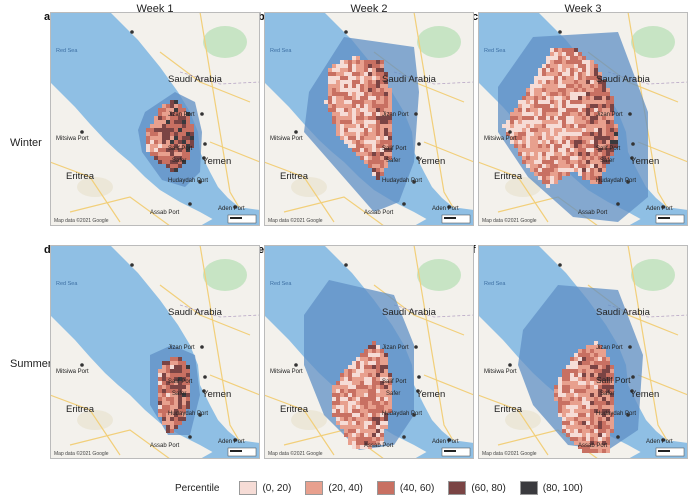  What do you see at coordinates (593, 446) in the screenshot?
I see `label-assab-port: Assab Port` at bounding box center [593, 446].